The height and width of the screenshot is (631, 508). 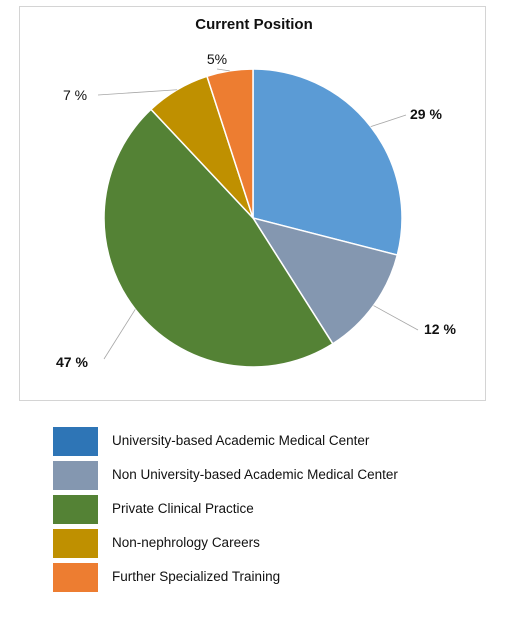 What do you see at coordinates (186, 542) in the screenshot?
I see `legend-label: Non-nephrology Careers` at bounding box center [186, 542].